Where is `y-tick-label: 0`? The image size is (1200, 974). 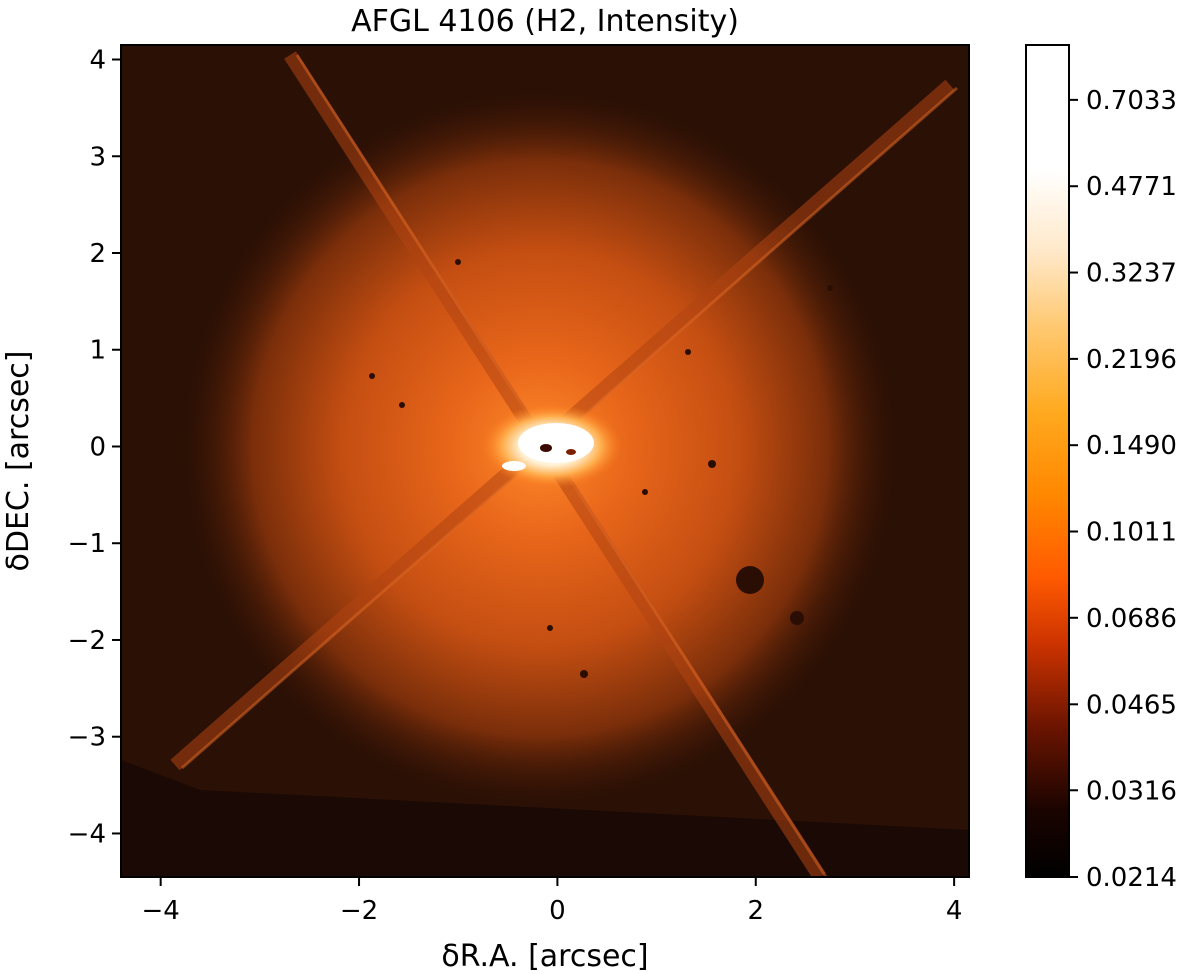
y-tick-label: 0 is located at coordinates (97, 447).